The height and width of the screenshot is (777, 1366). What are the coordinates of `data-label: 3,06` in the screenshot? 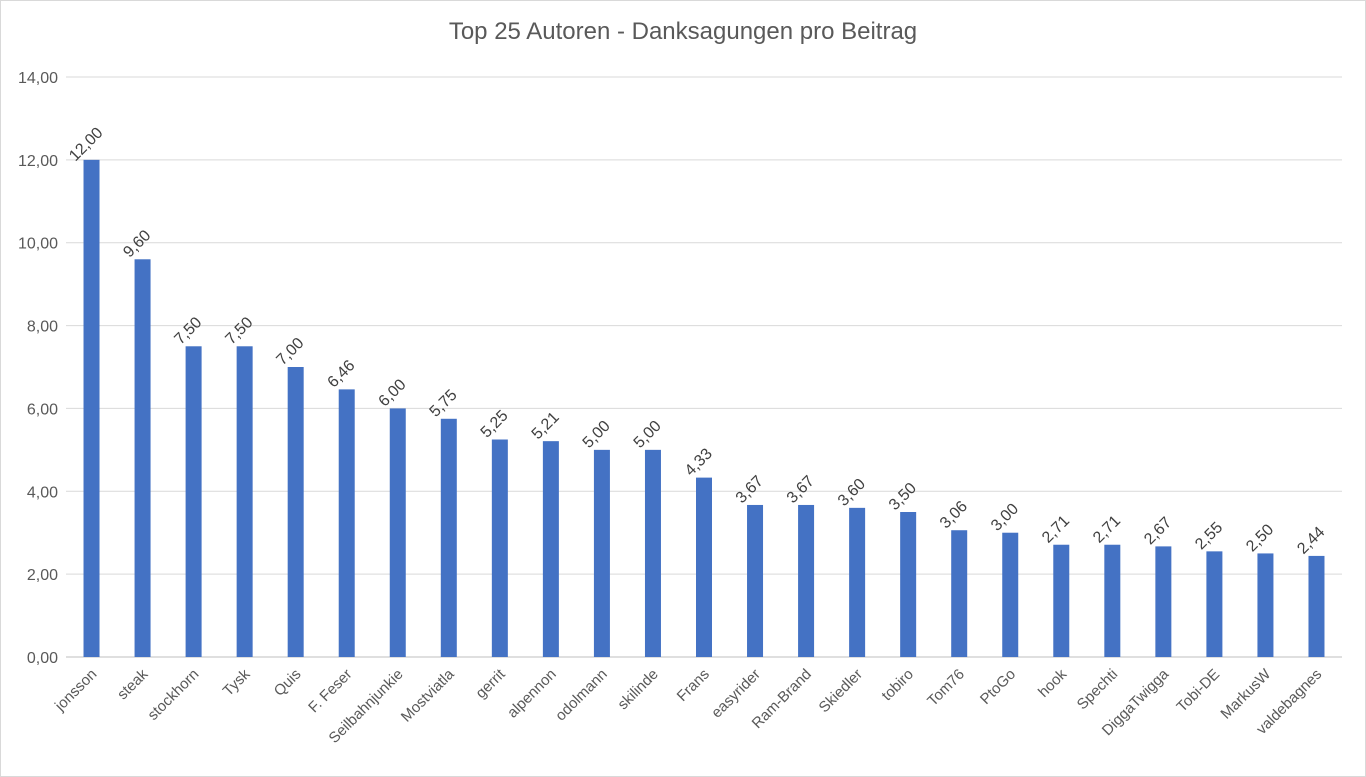 It's located at (954, 515).